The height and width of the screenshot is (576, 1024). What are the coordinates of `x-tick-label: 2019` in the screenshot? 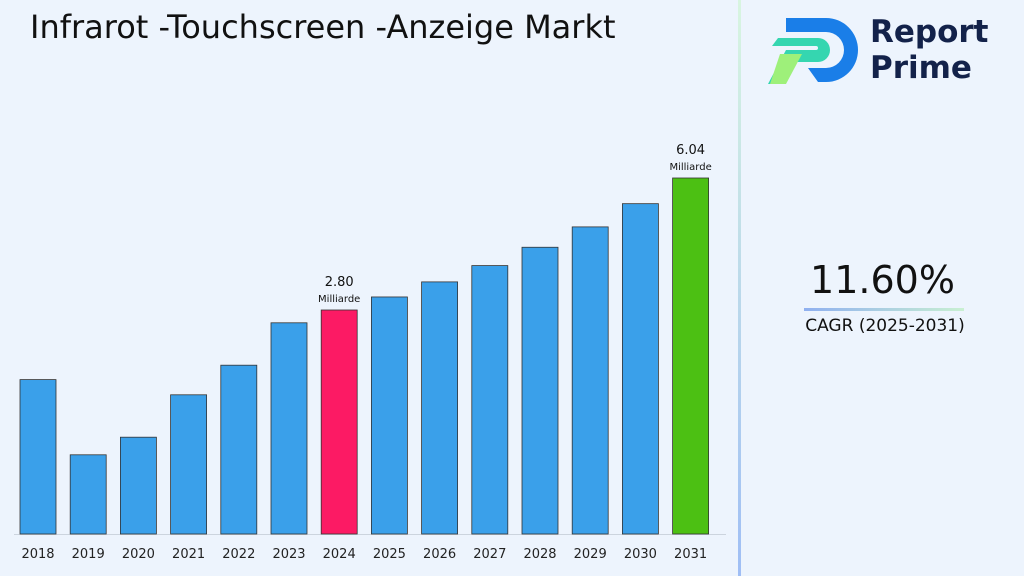 It's located at (88, 554).